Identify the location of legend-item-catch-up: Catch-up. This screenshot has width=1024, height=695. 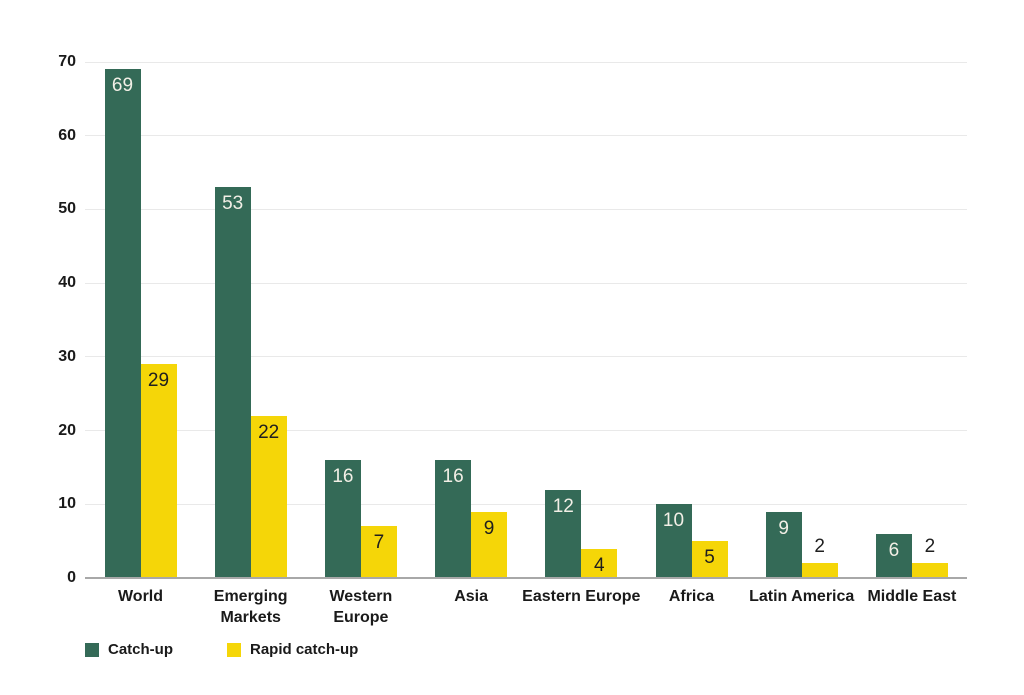
(129, 649).